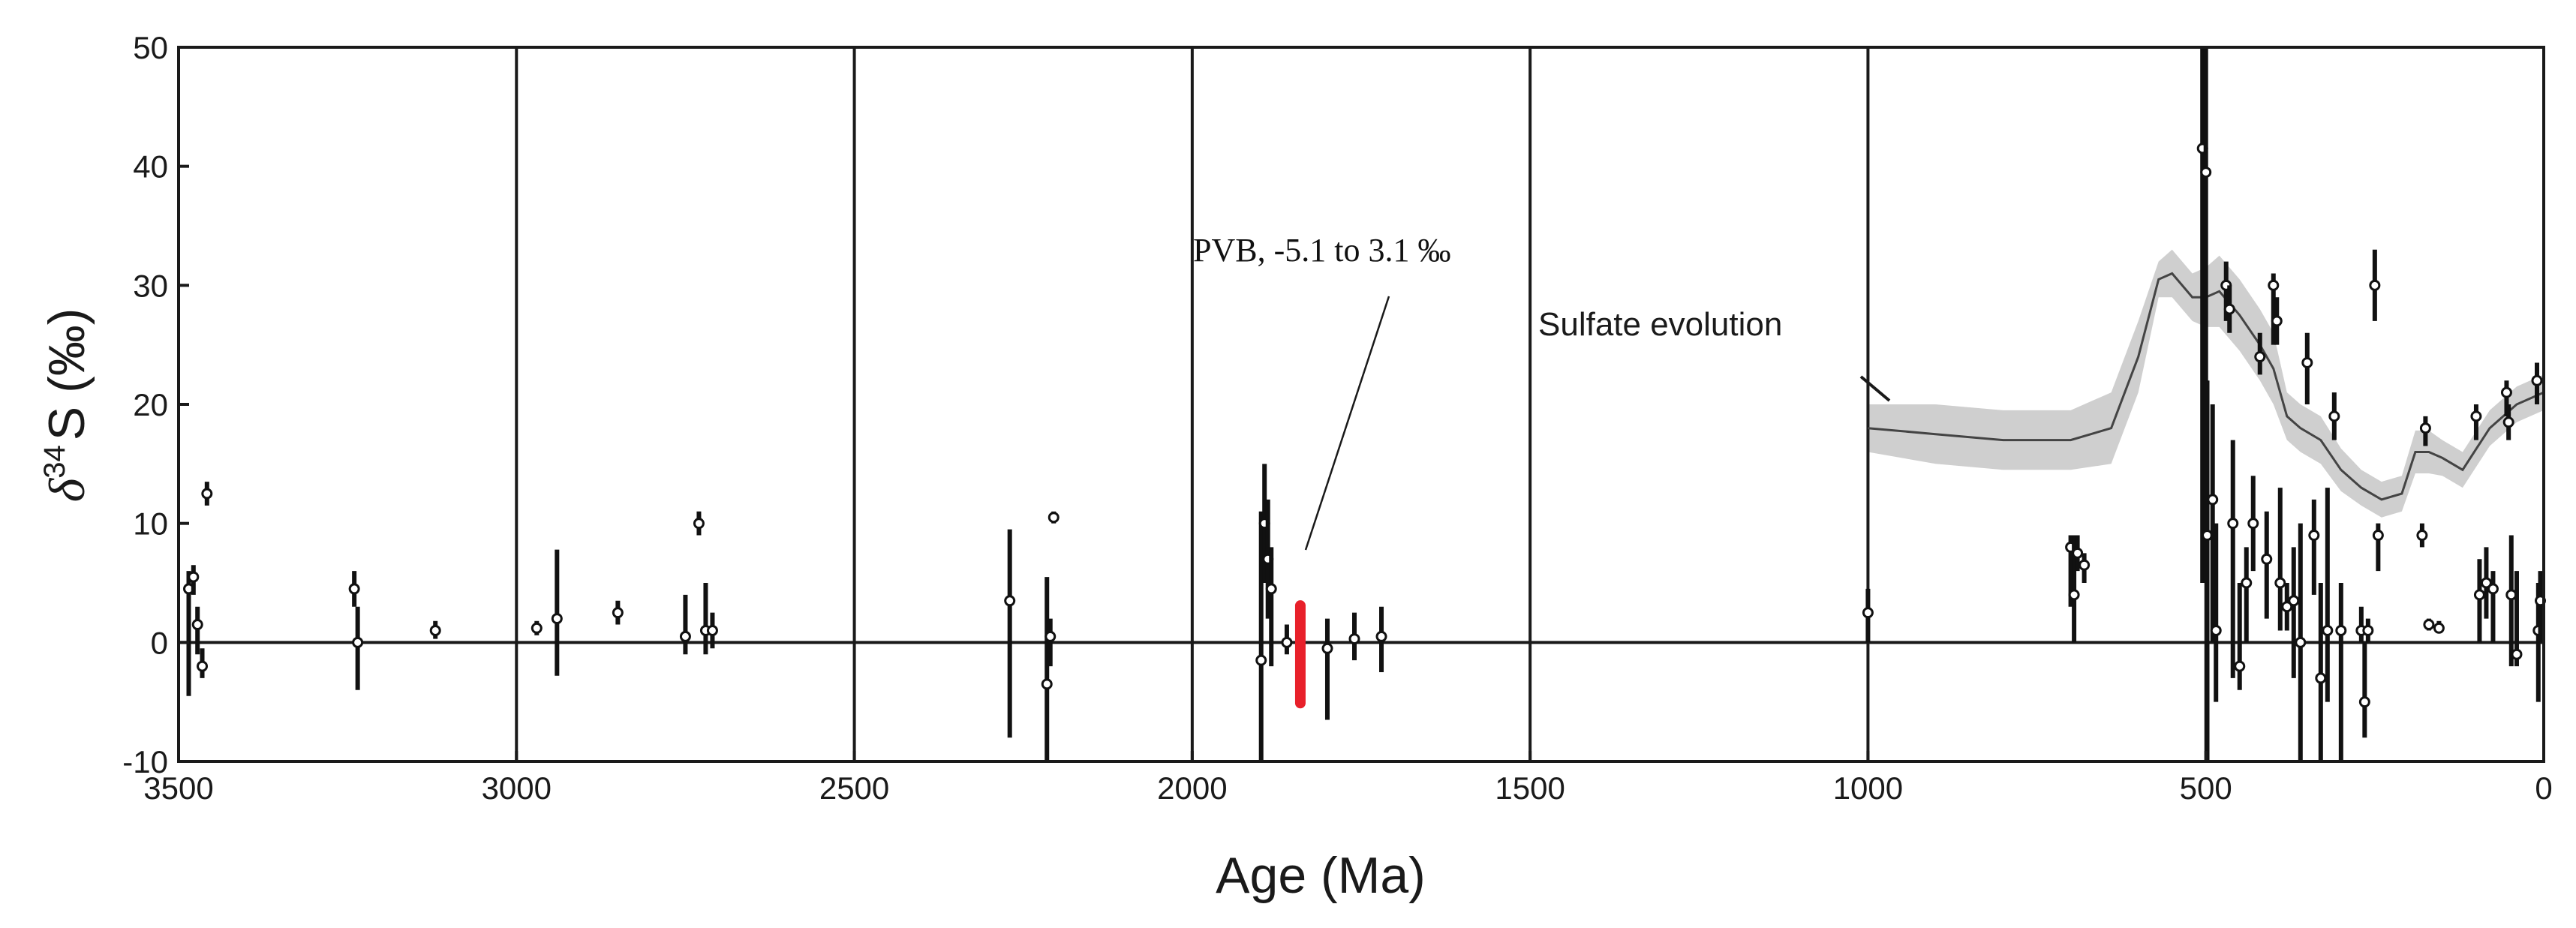 The height and width of the screenshot is (928, 2576). Describe the element at coordinates (66, 350) in the screenshot. I see `y-axis-title-unit: (‰)` at that location.